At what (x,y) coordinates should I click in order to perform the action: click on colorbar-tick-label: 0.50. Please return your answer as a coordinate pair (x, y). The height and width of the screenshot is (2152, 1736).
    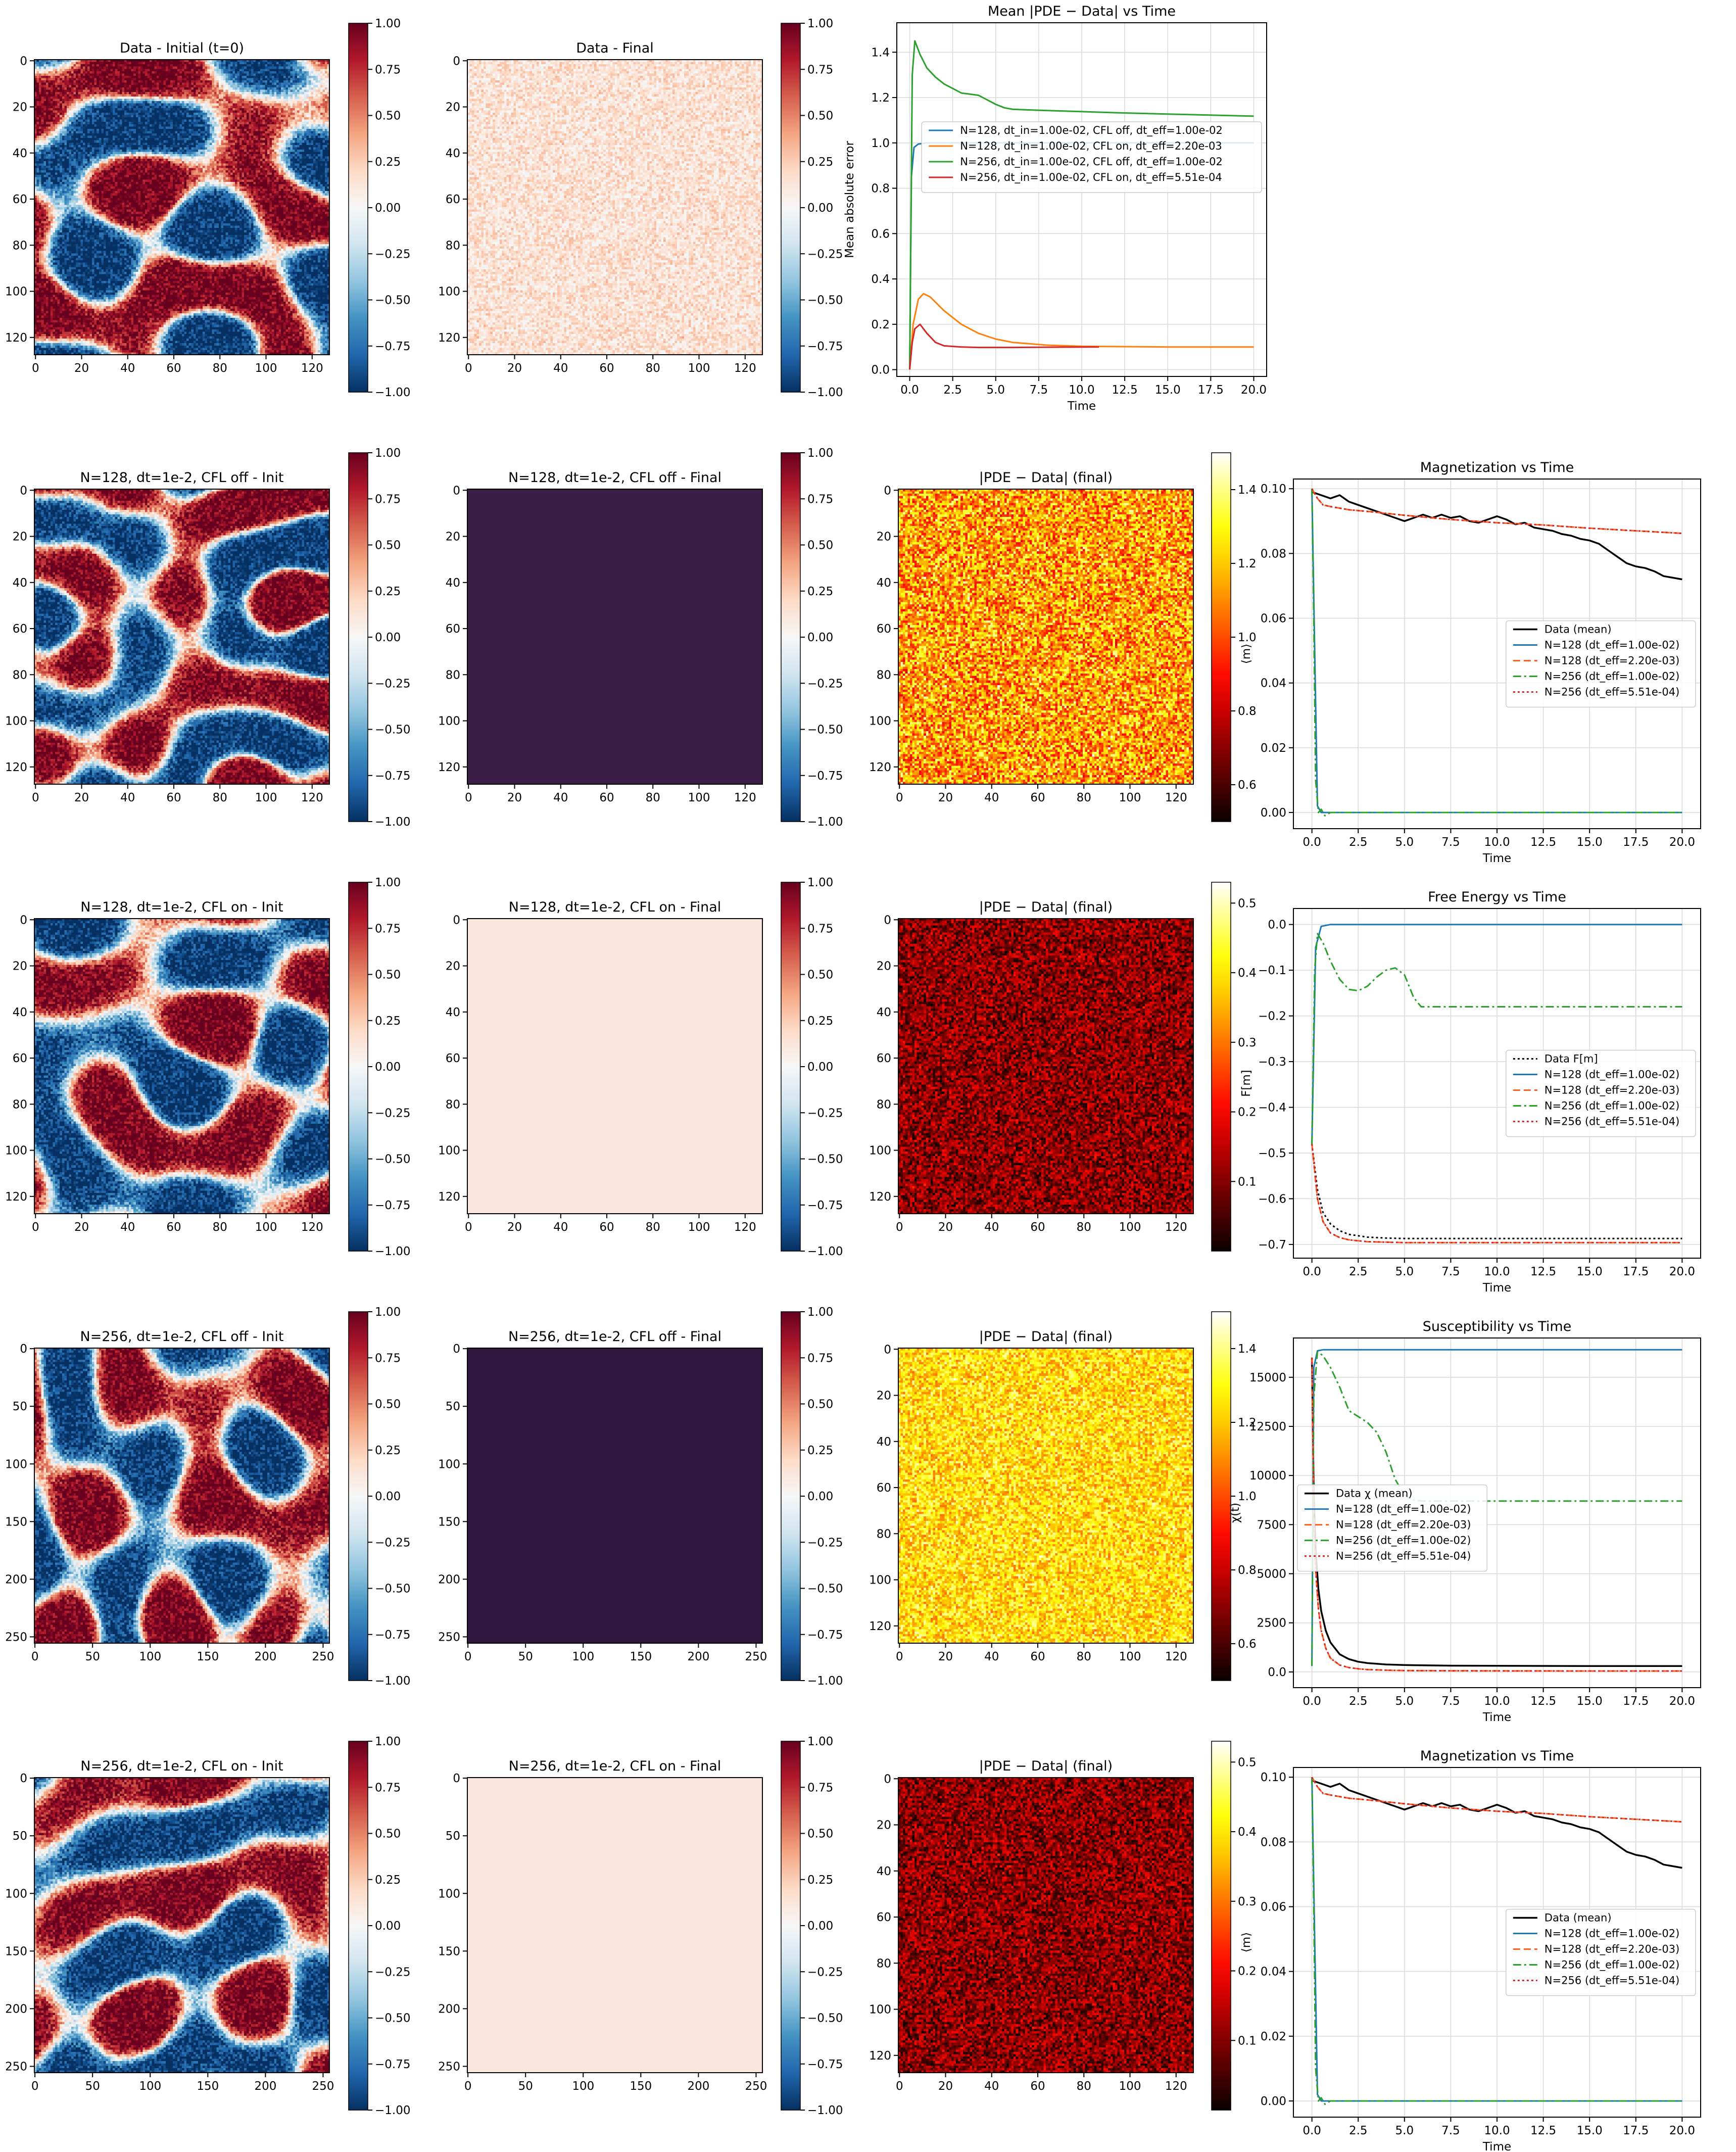
    Looking at the image, I should click on (388, 116).